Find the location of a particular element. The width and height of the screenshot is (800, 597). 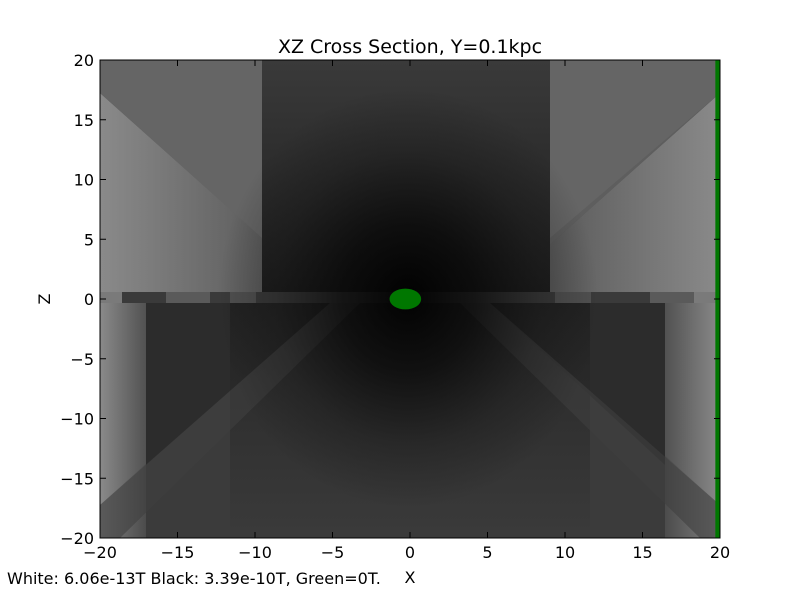

x-tick-label: 15 is located at coordinates (642, 552).